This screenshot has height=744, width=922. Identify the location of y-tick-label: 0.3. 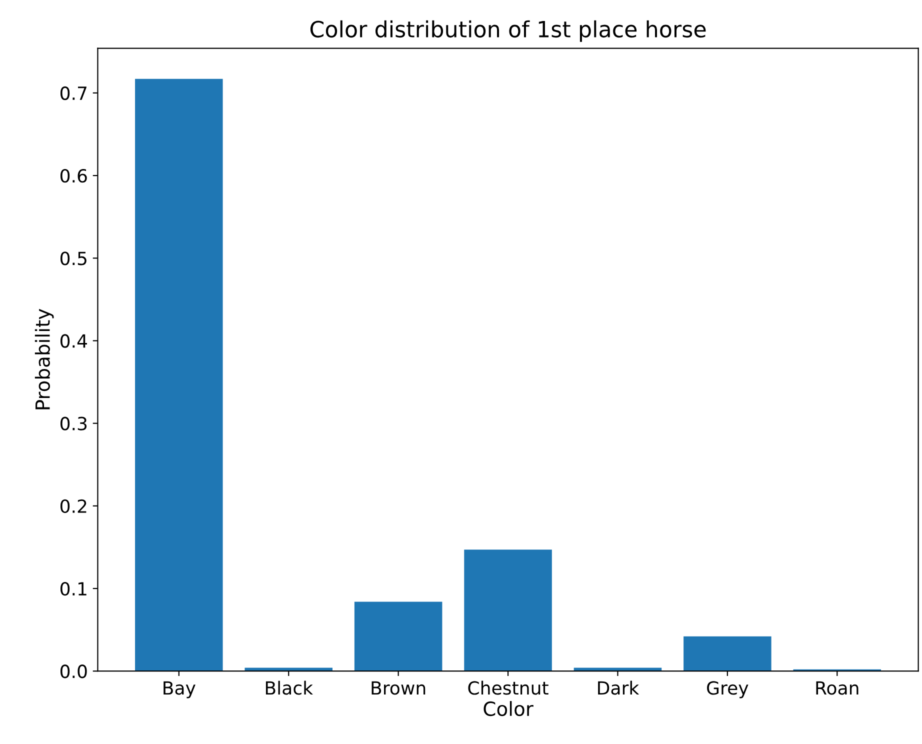
(73, 423).